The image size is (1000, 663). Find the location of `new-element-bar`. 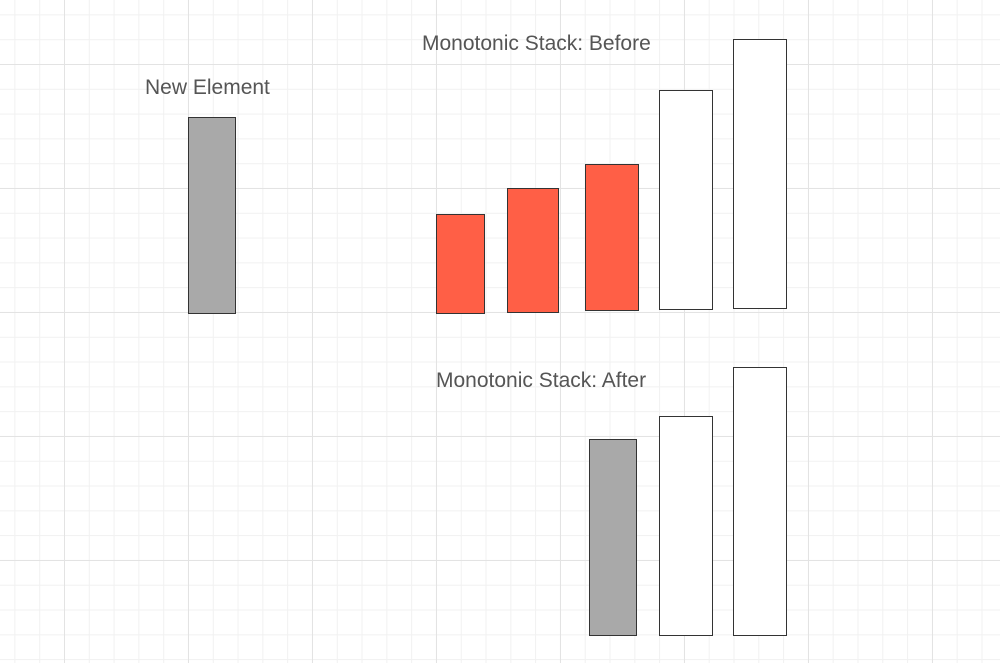

new-element-bar is located at coordinates (212, 215).